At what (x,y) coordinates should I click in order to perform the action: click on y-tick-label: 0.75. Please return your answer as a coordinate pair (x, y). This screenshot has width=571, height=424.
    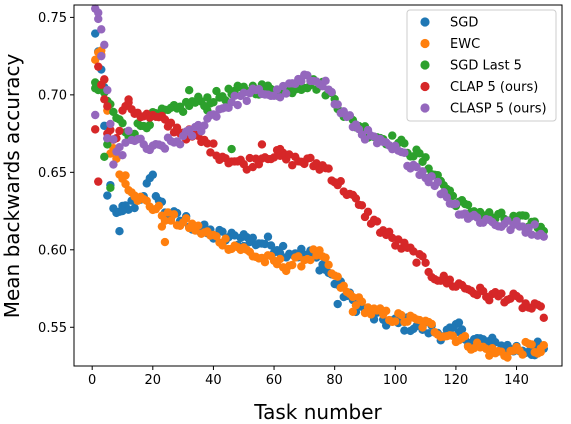
    Looking at the image, I should click on (52, 18).